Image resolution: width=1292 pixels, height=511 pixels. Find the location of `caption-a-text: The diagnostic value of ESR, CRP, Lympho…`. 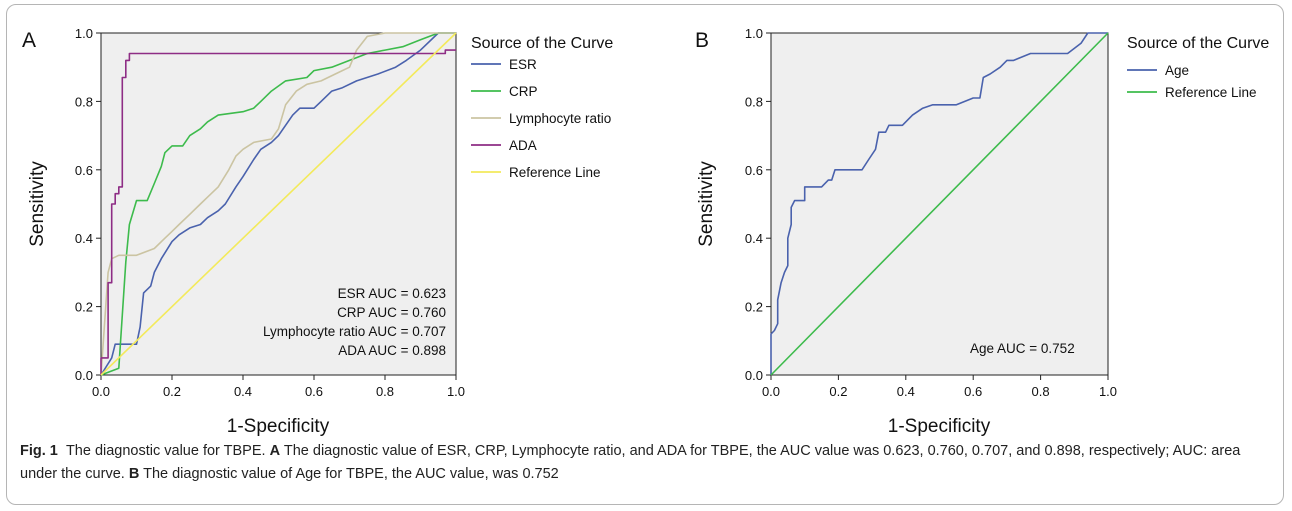

caption-a-text: The diagnostic value of ESR, CRP, Lympho… is located at coordinates (630, 462).